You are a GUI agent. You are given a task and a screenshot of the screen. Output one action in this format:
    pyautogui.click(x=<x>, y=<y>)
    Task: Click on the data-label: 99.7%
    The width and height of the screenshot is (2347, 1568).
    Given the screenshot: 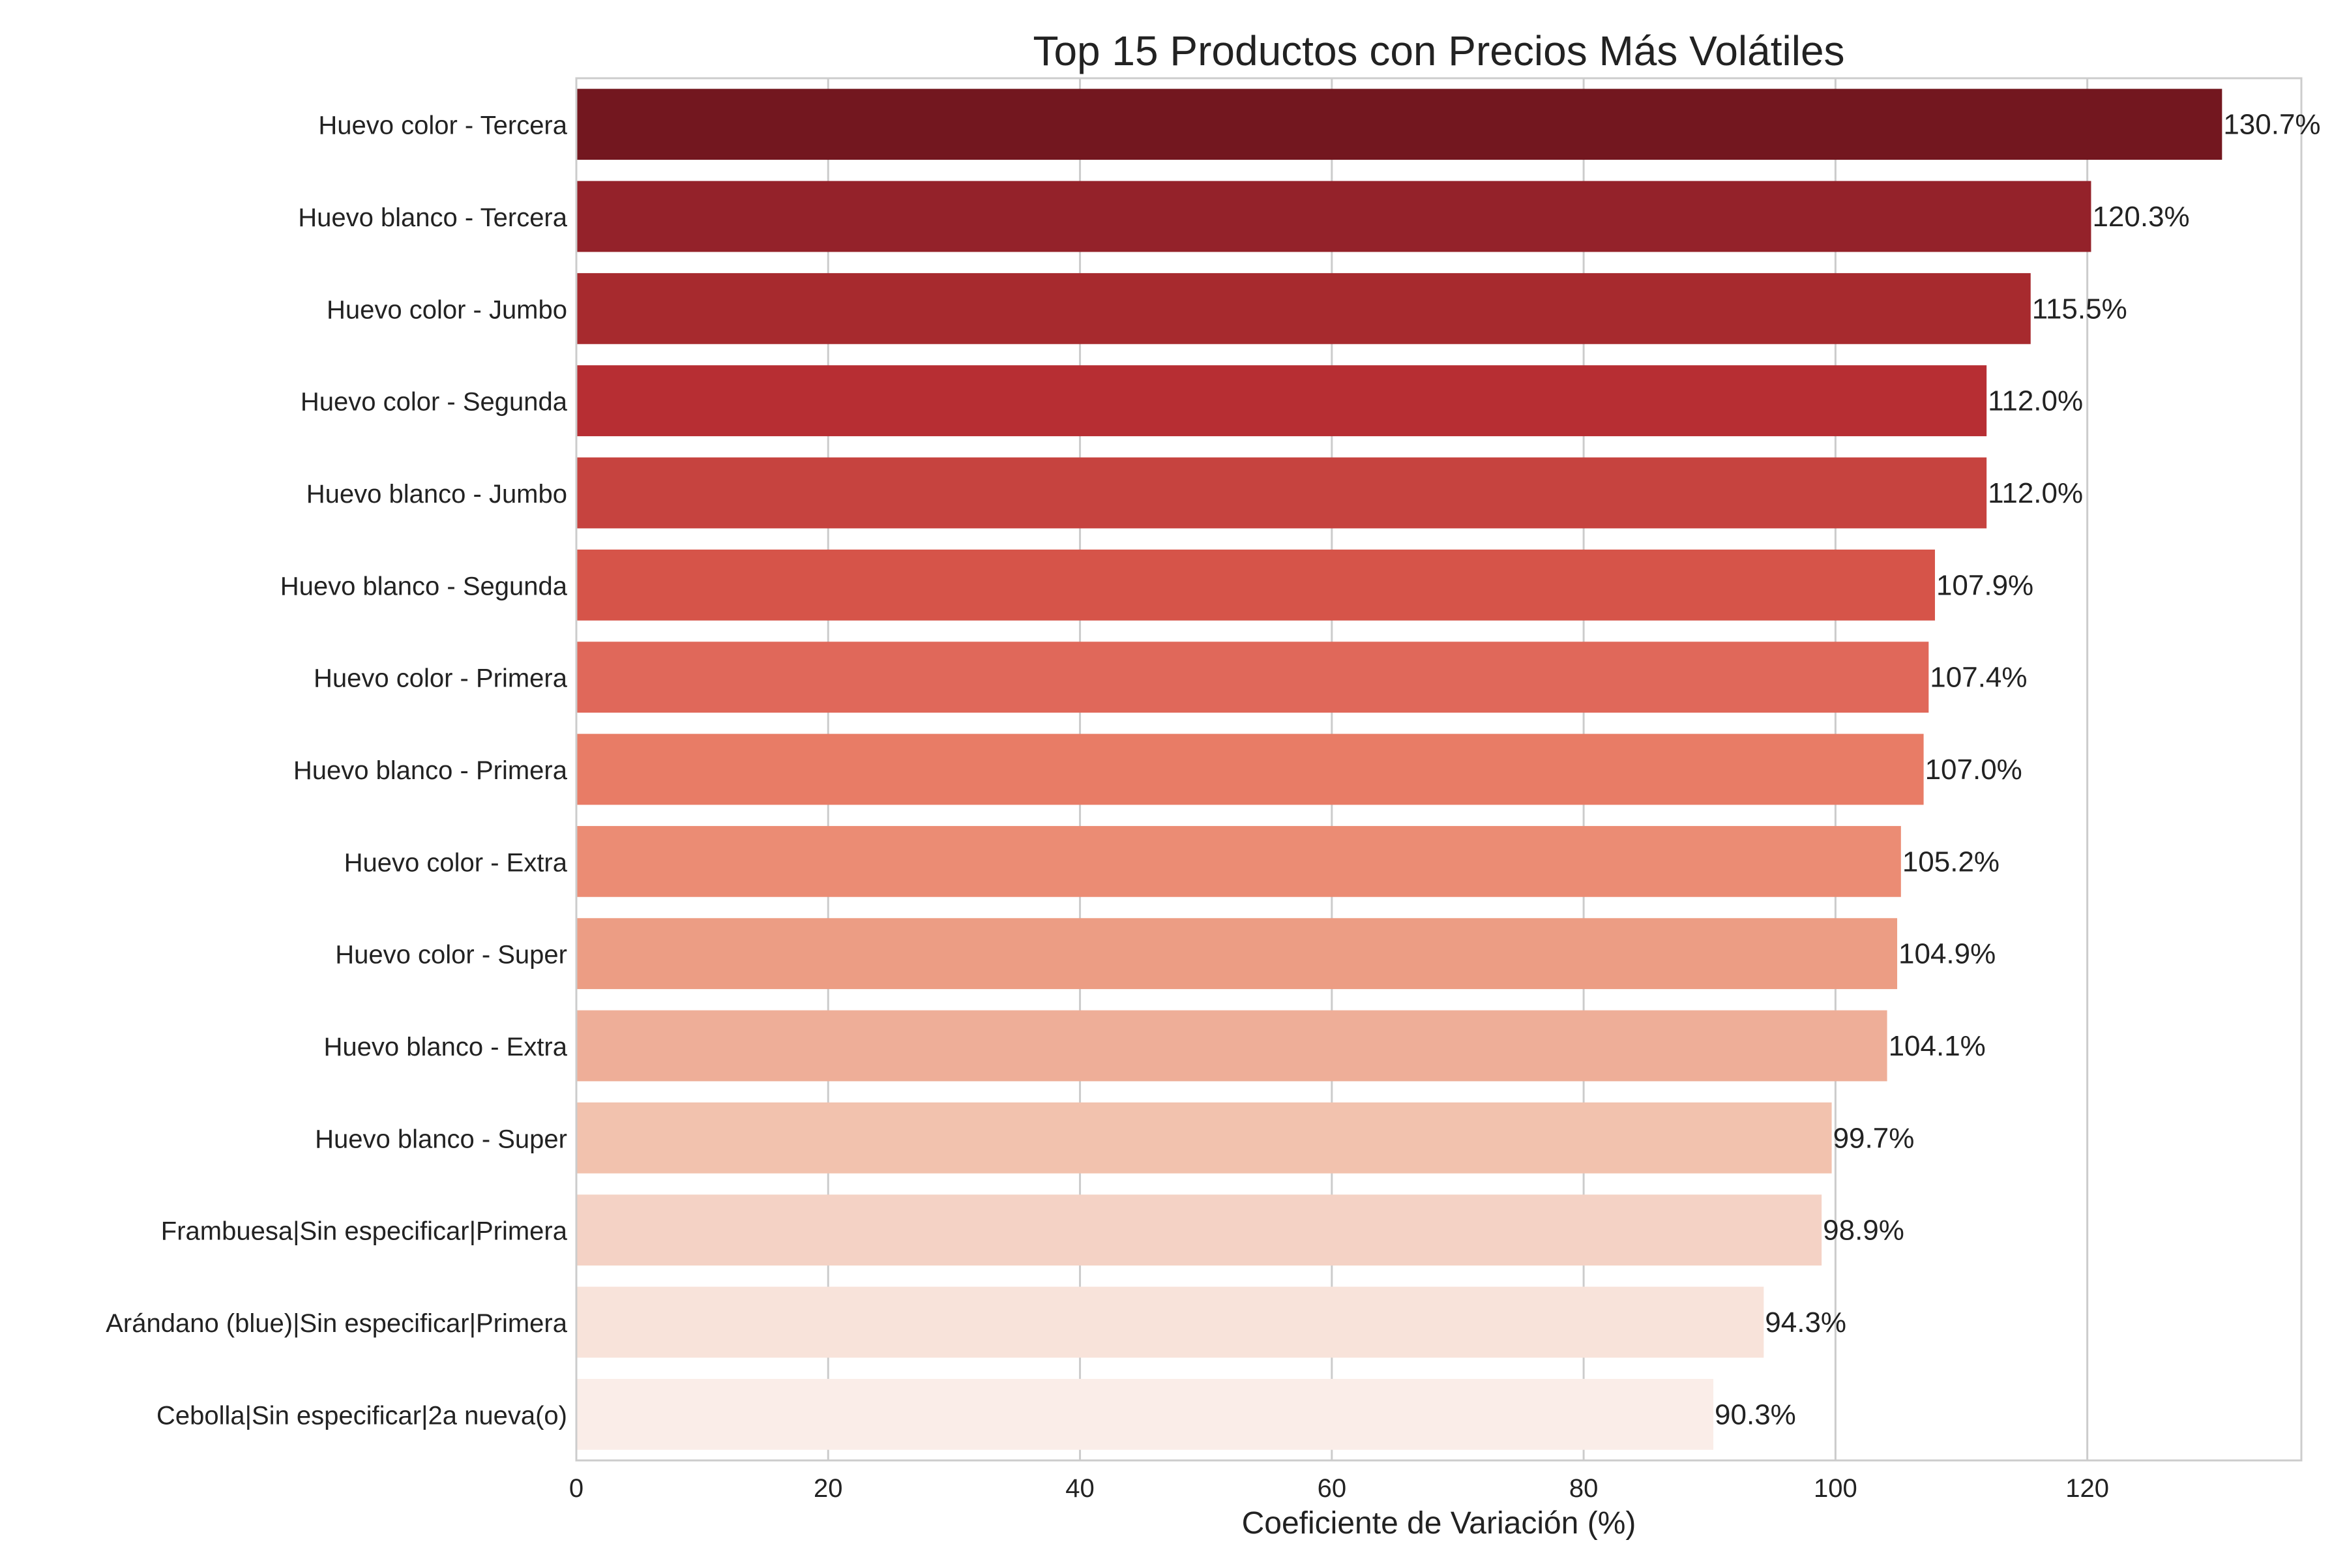 What is the action you would take?
    pyautogui.click(x=1874, y=1138)
    